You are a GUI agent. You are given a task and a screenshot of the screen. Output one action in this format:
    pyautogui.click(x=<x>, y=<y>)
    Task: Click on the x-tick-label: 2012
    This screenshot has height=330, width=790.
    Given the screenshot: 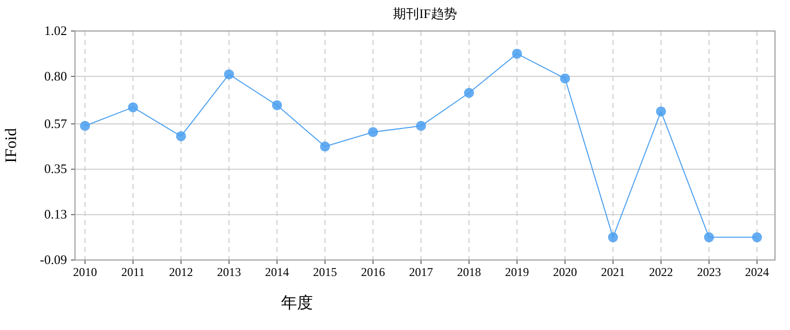 What is the action you would take?
    pyautogui.click(x=181, y=272)
    